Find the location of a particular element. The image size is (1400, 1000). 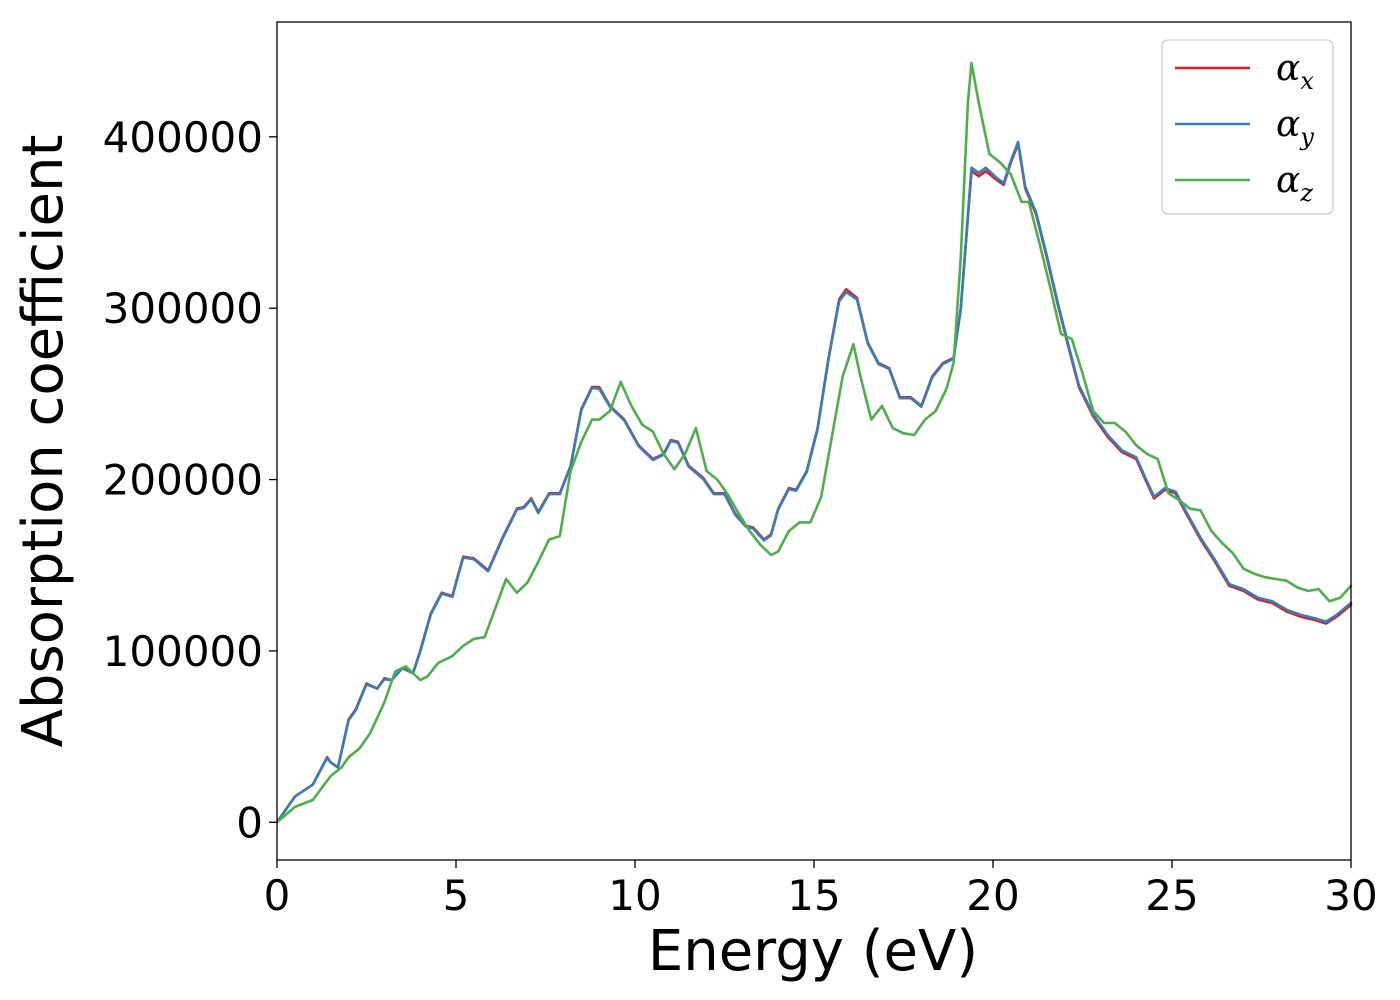

y-tick-label: 300000 is located at coordinates (183, 308).